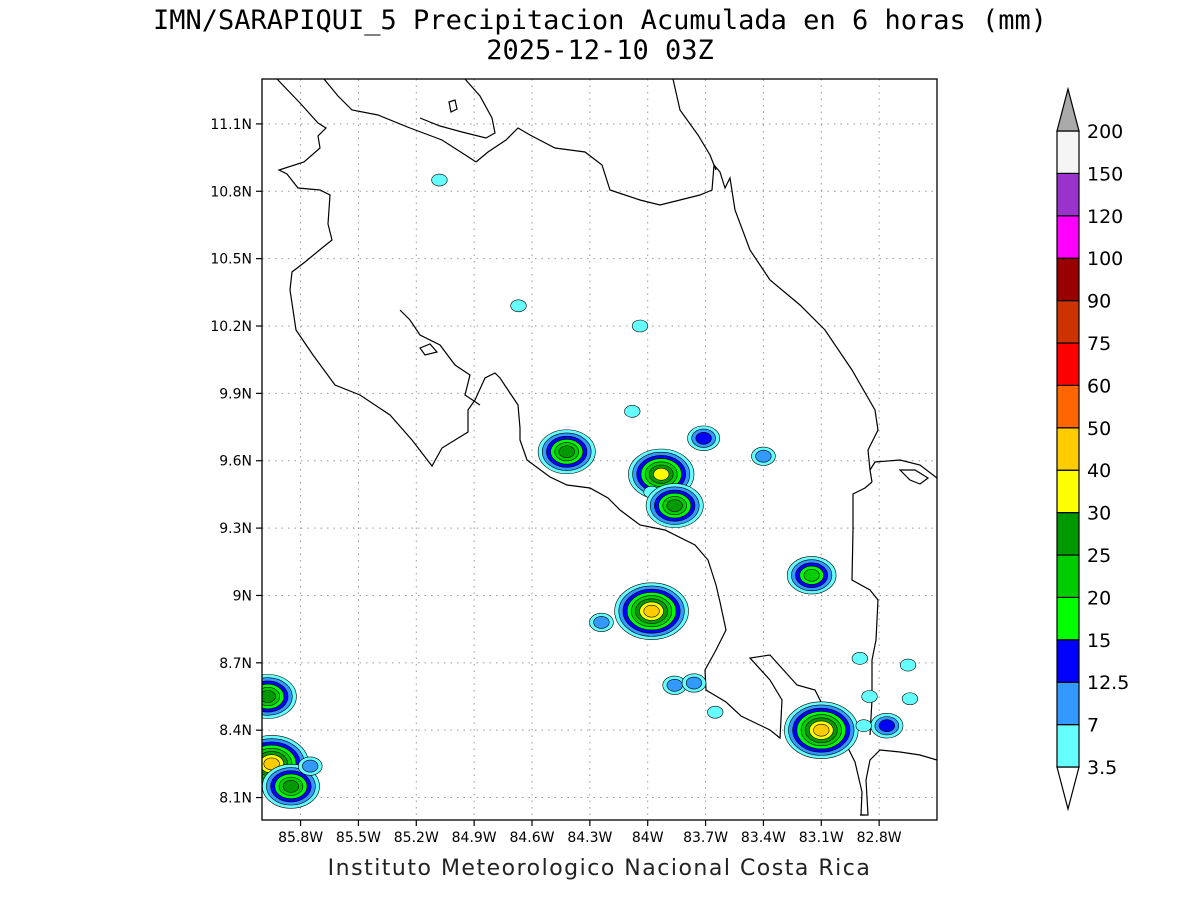  I want to click on caribbean-coast, so click(677, 305).